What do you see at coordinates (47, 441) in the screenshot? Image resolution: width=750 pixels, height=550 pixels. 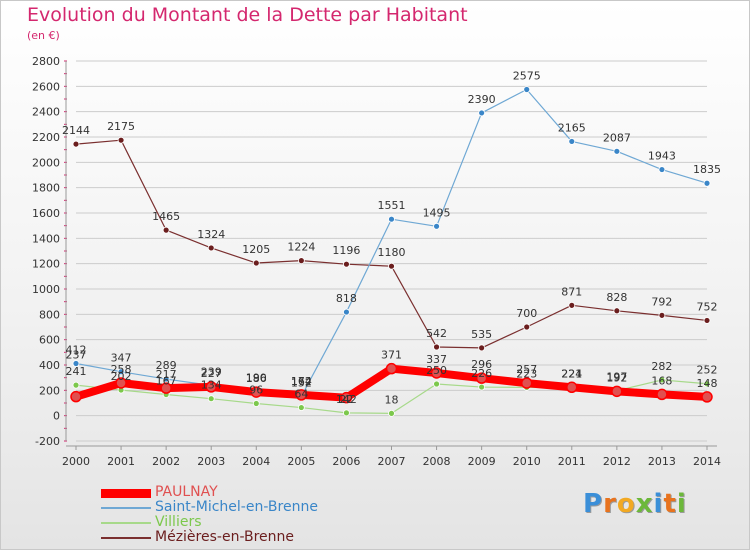 I see `y-tick-label: -200` at bounding box center [47, 441].